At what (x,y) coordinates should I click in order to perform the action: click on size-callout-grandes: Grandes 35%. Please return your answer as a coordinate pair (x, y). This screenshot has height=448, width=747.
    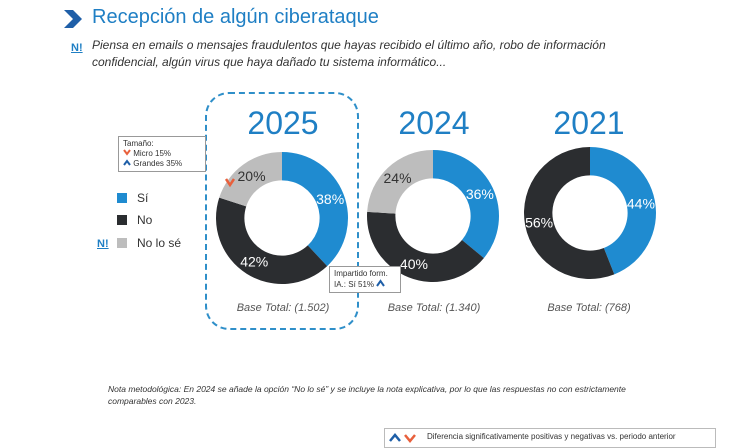
    Looking at the image, I should click on (162, 164).